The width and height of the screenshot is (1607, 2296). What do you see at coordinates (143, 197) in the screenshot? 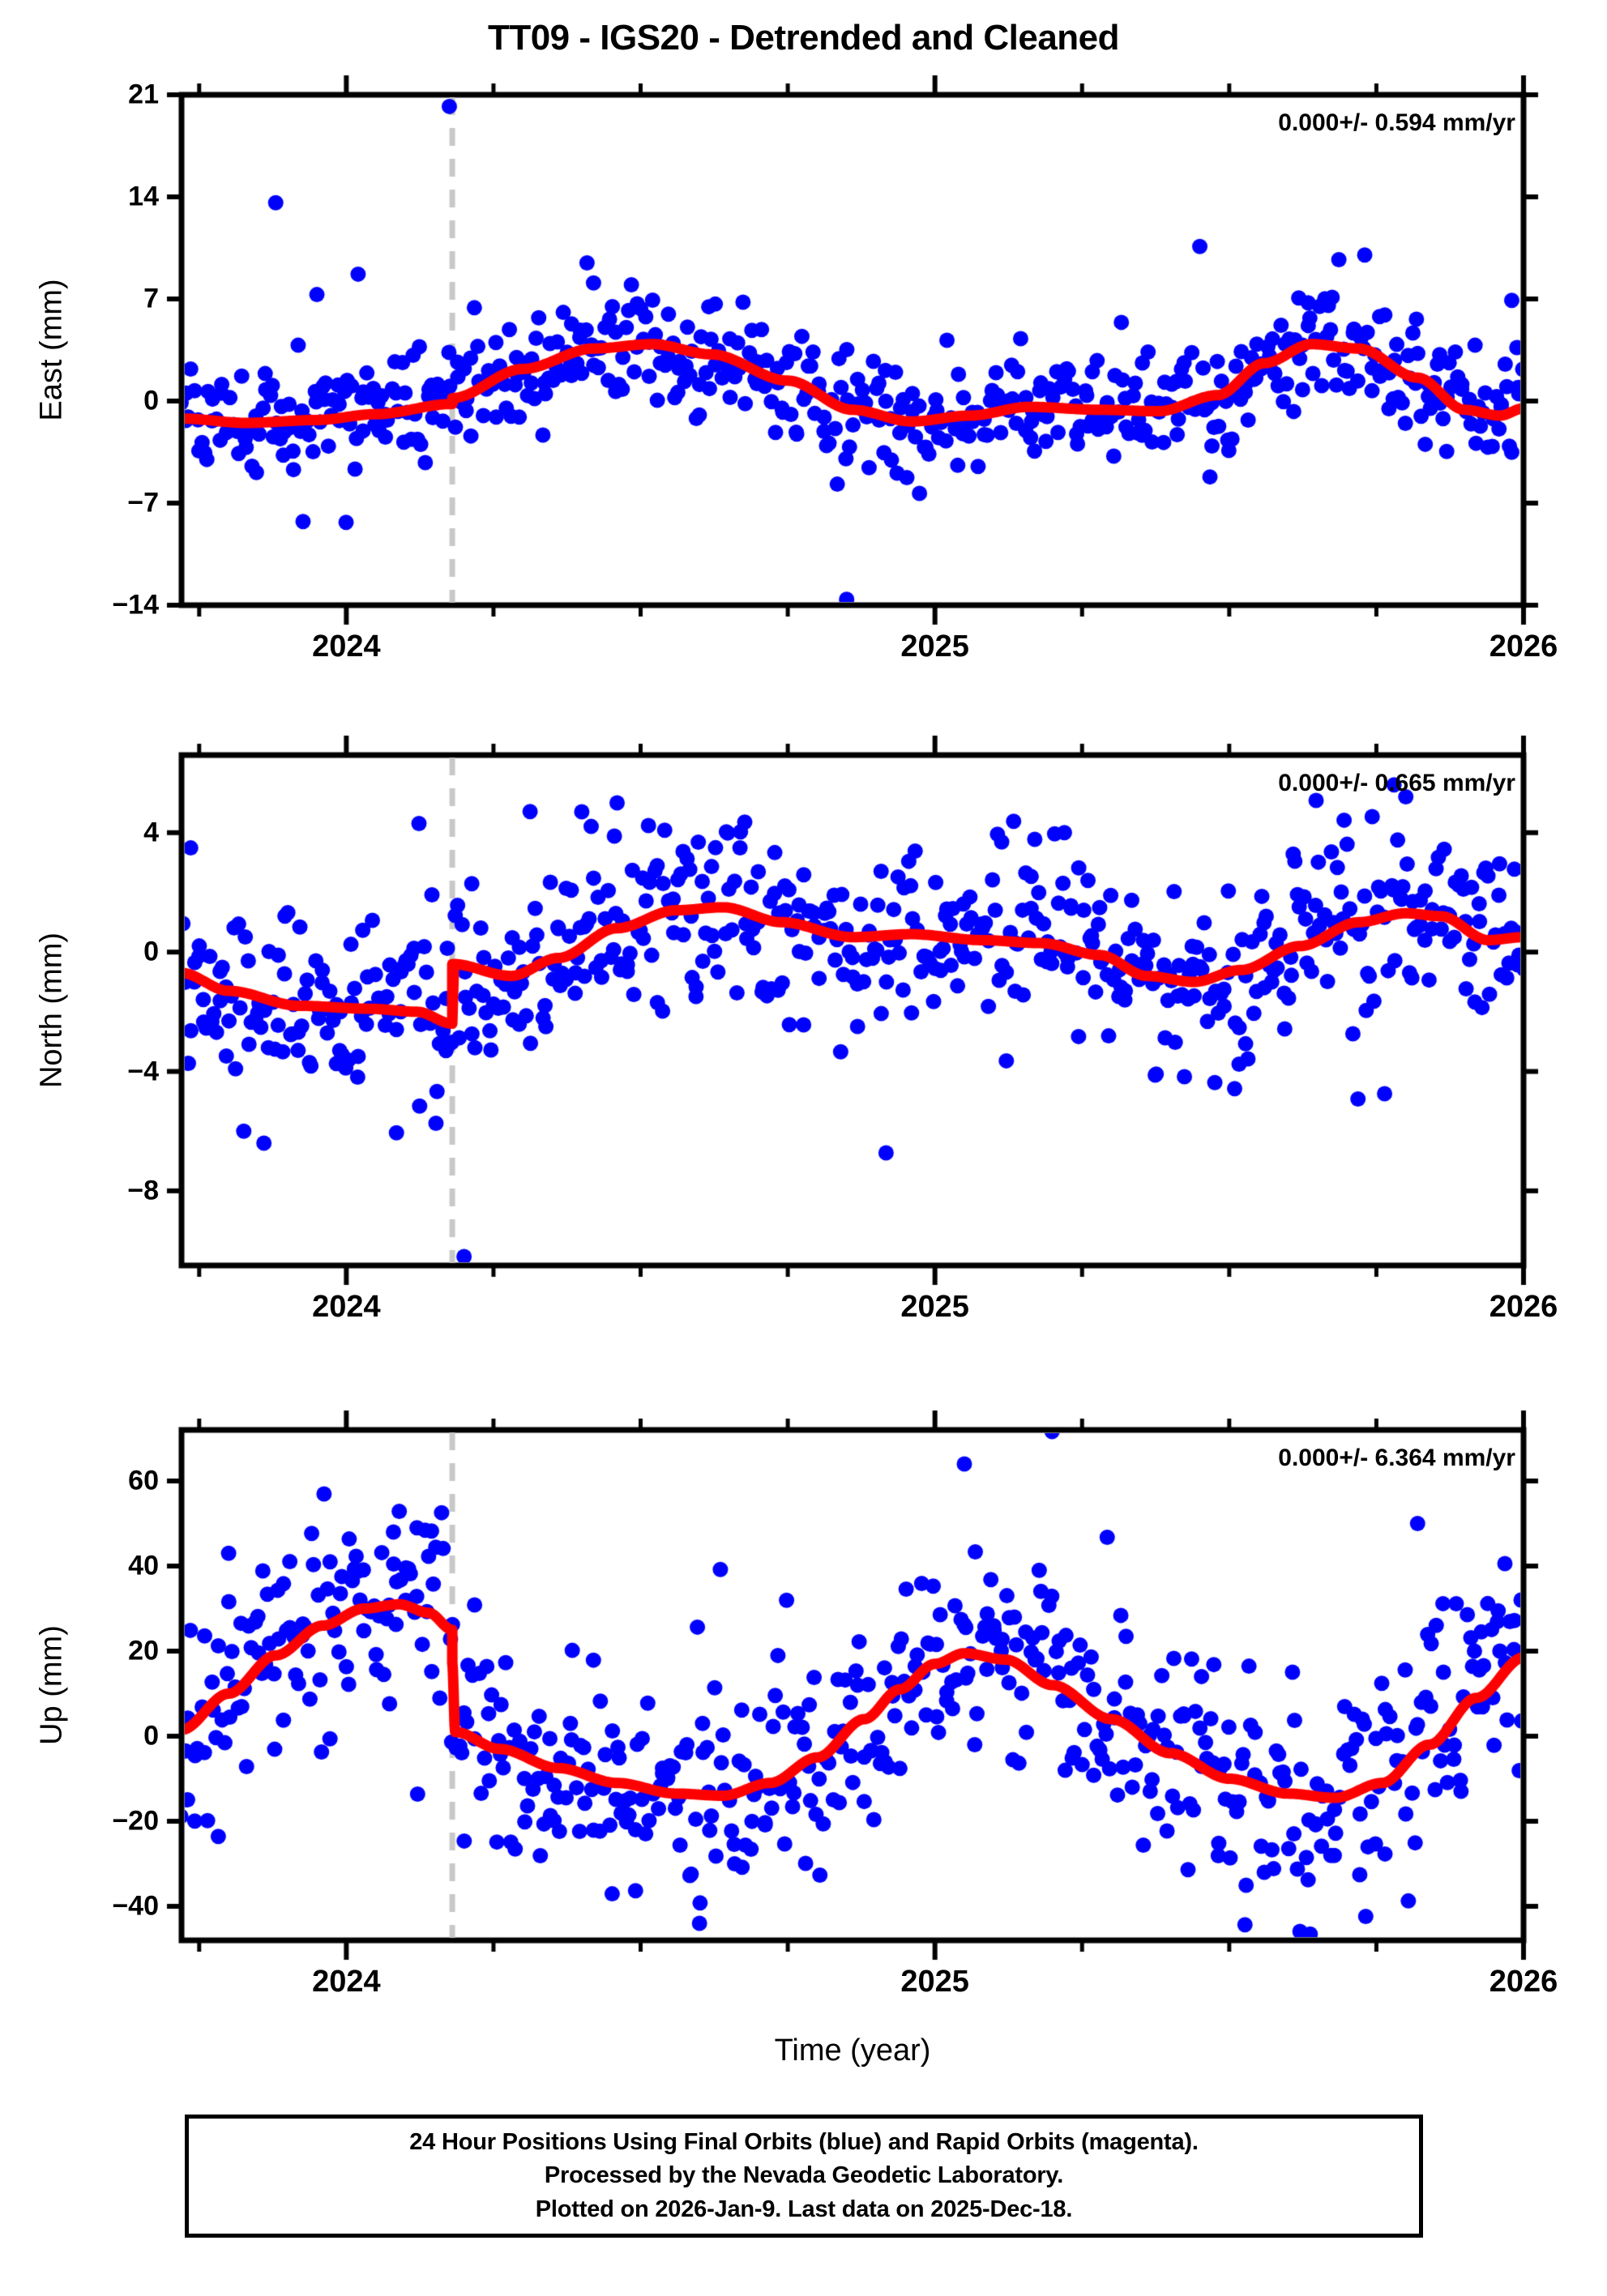
I see `ytick-label-east-1: 14` at bounding box center [143, 197].